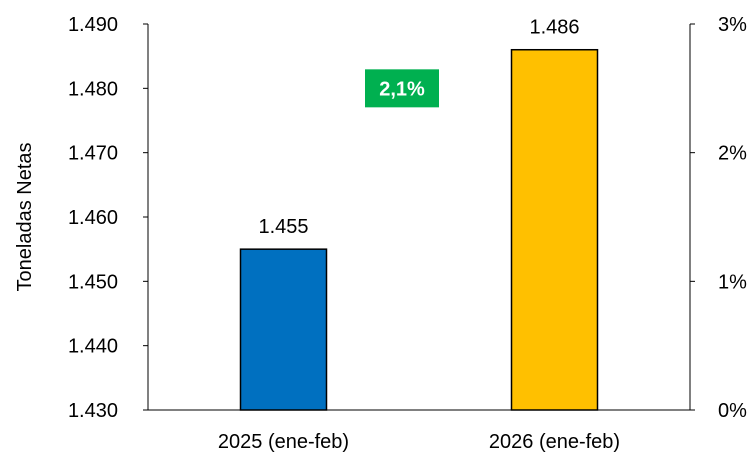 This screenshot has width=751, height=468. Describe the element at coordinates (25, 217) in the screenshot. I see `y-axis-title: Toneladas Netas` at that location.